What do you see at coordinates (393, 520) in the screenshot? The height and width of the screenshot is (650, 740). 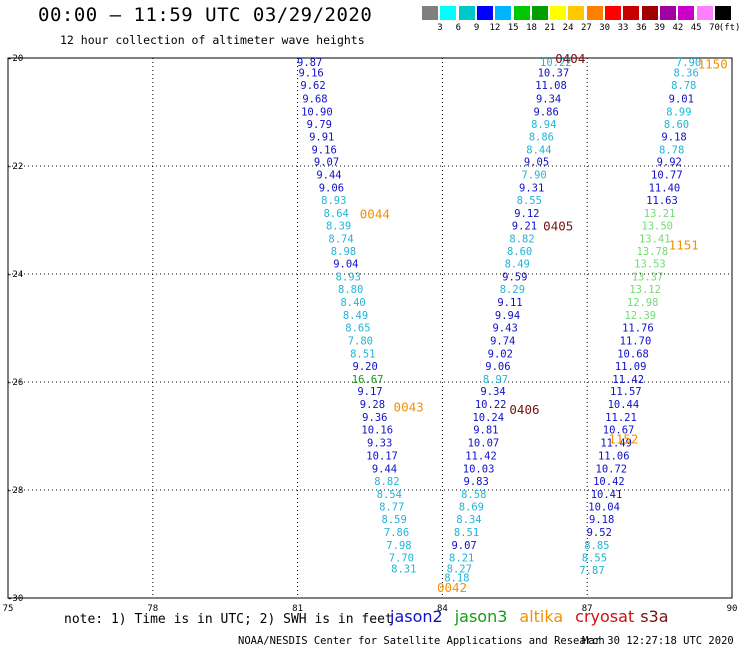 I see `swh-value-label: 8.59` at bounding box center [393, 520].